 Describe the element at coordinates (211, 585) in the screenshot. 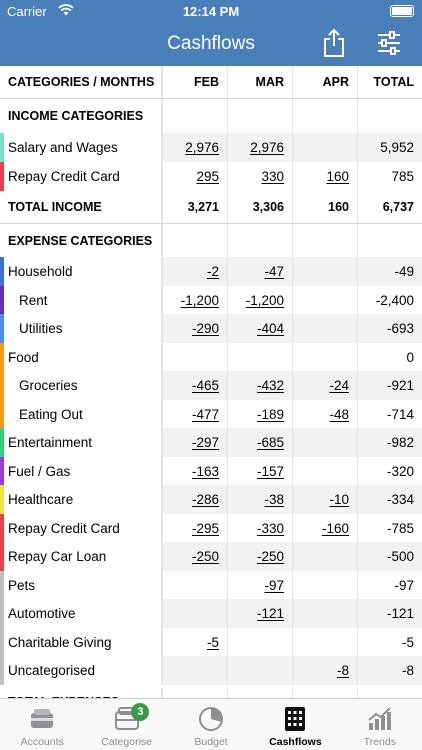

I see `table-row: Pets -97 -97` at that location.